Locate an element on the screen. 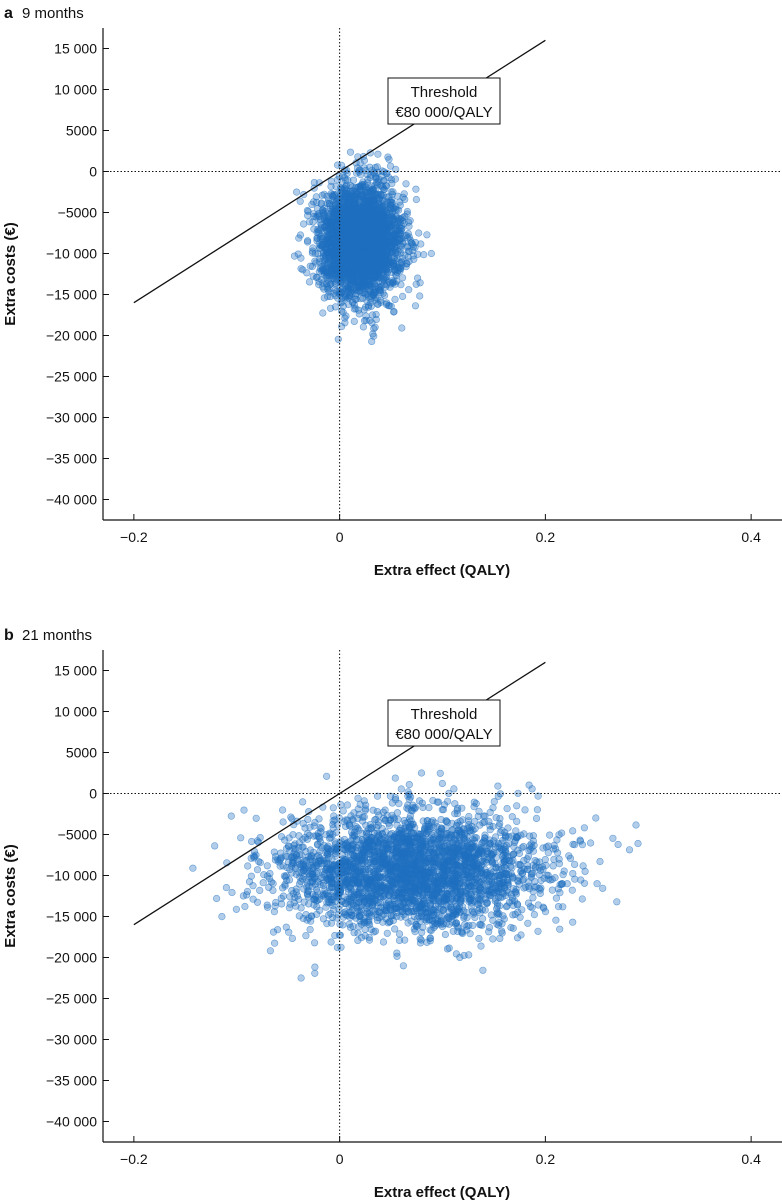  x-axis-title: Extra effect (QALY) is located at coordinates (442, 570).